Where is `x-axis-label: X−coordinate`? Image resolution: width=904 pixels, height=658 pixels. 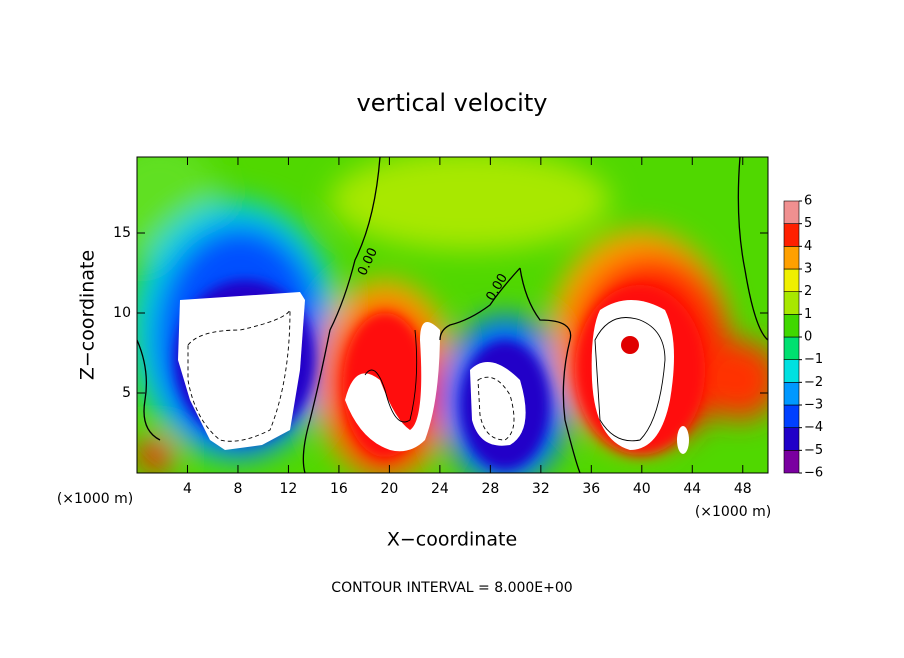
x-axis-label: X−coordinate is located at coordinates (452, 540).